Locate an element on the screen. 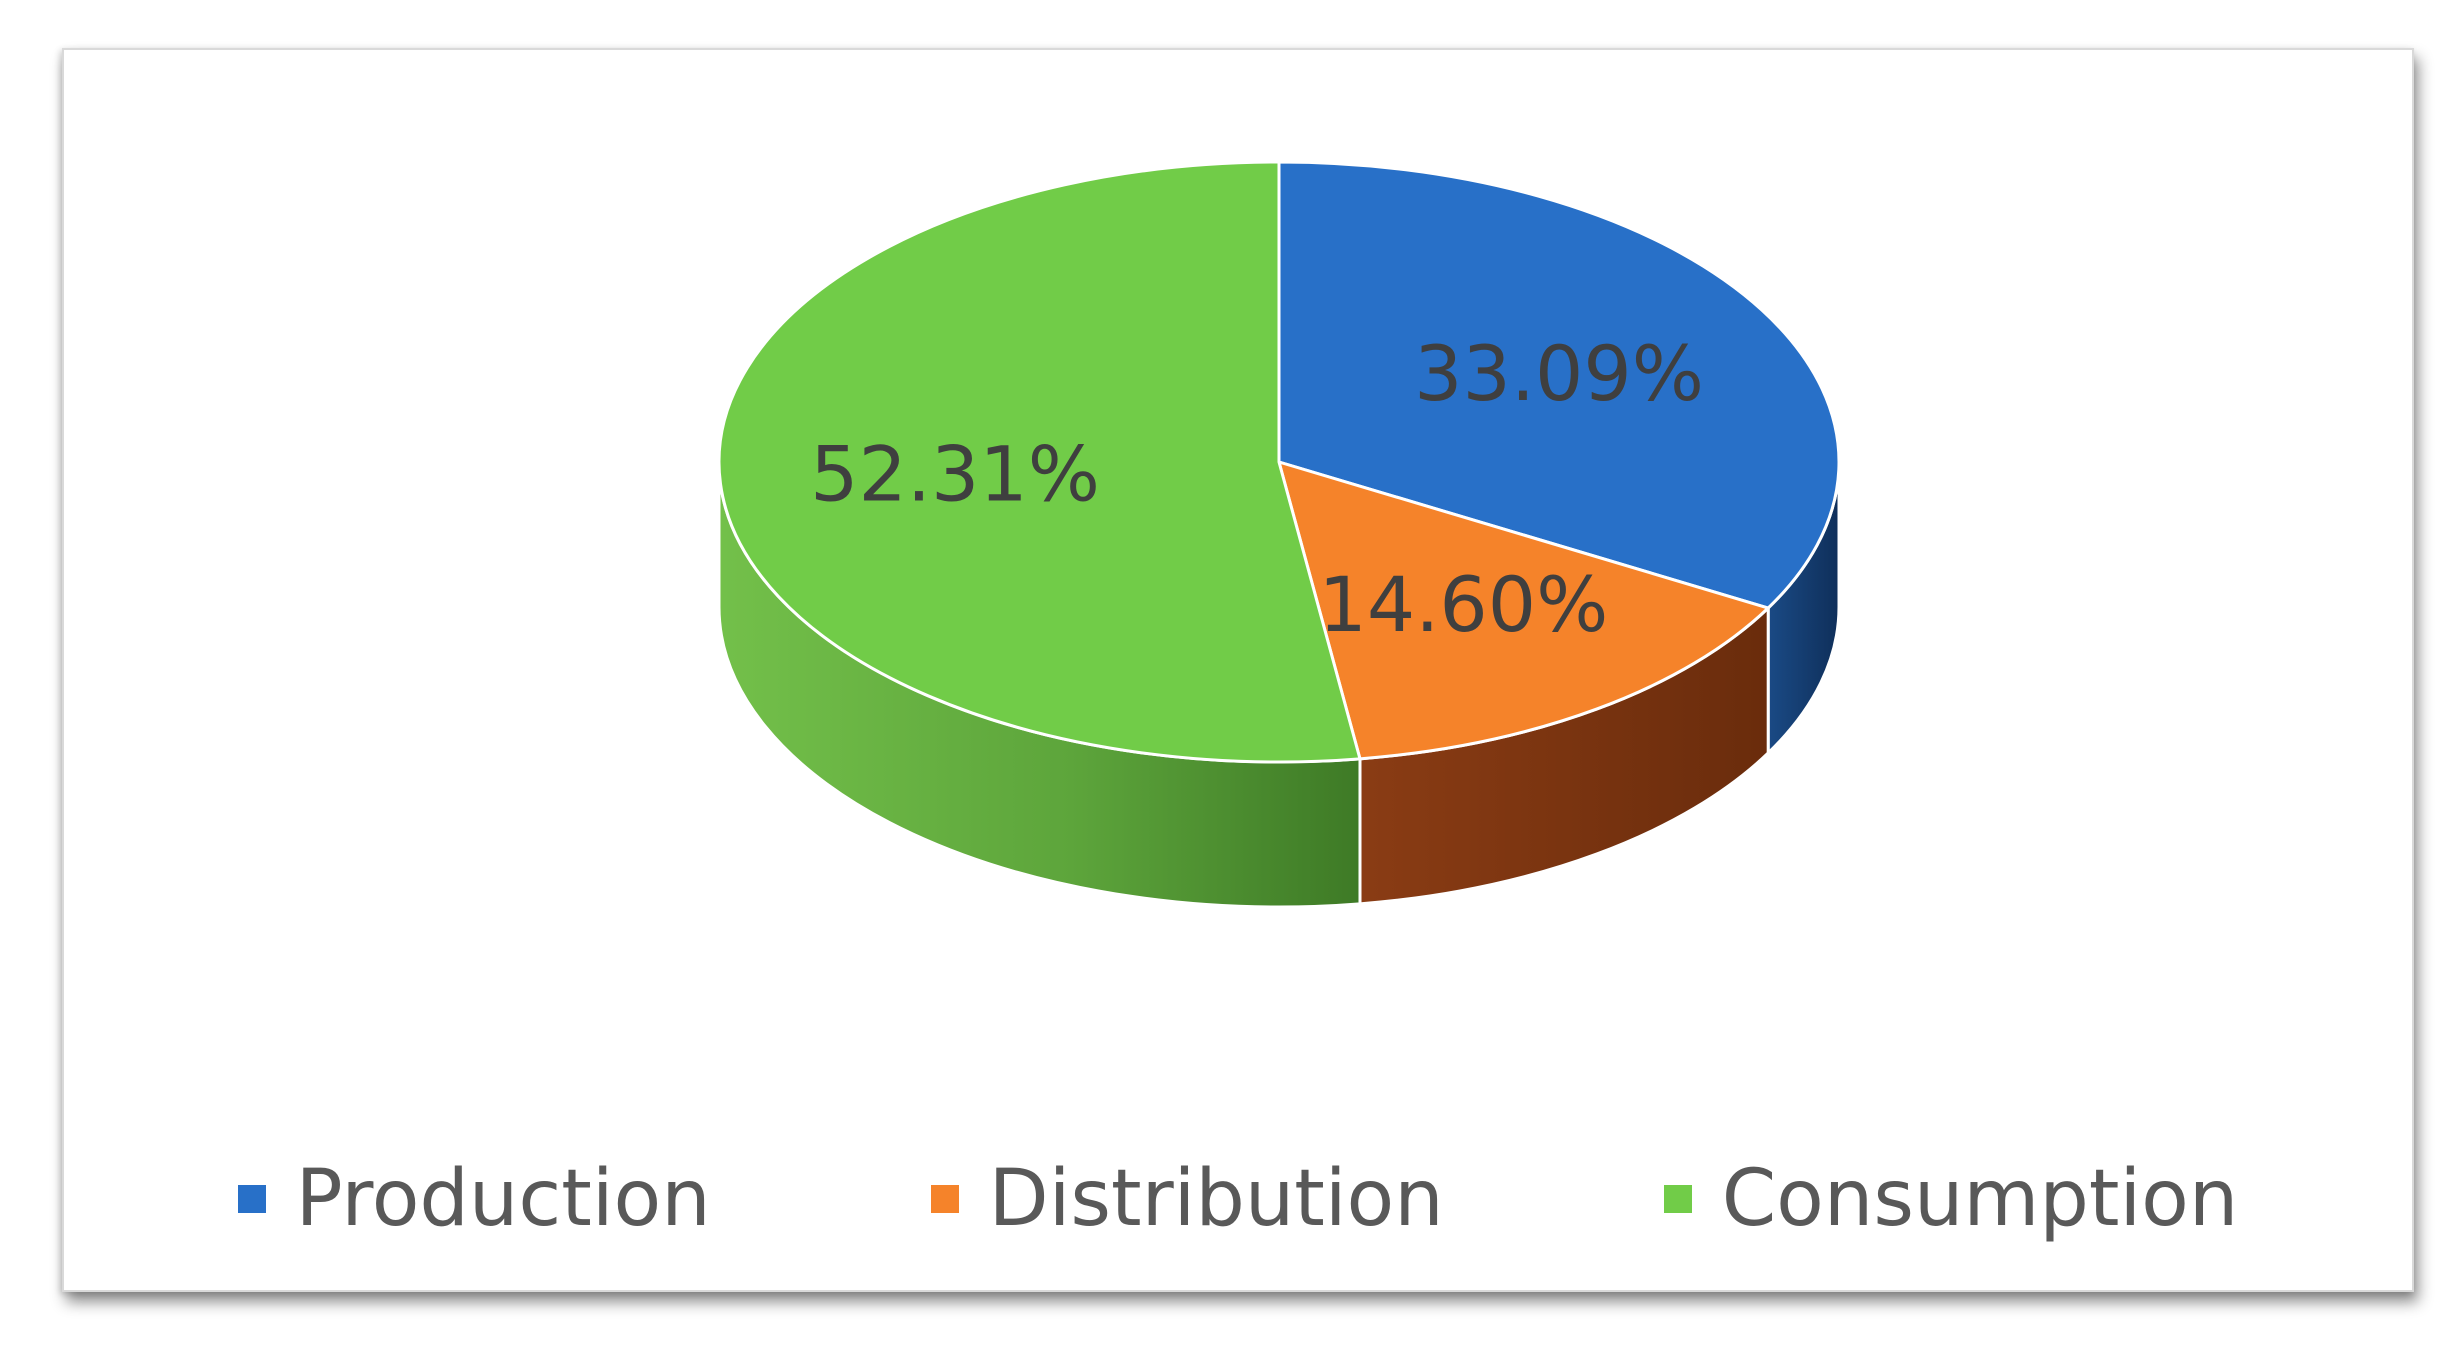 The height and width of the screenshot is (1348, 2461). pie-slice-distribution is located at coordinates (1523, 610).